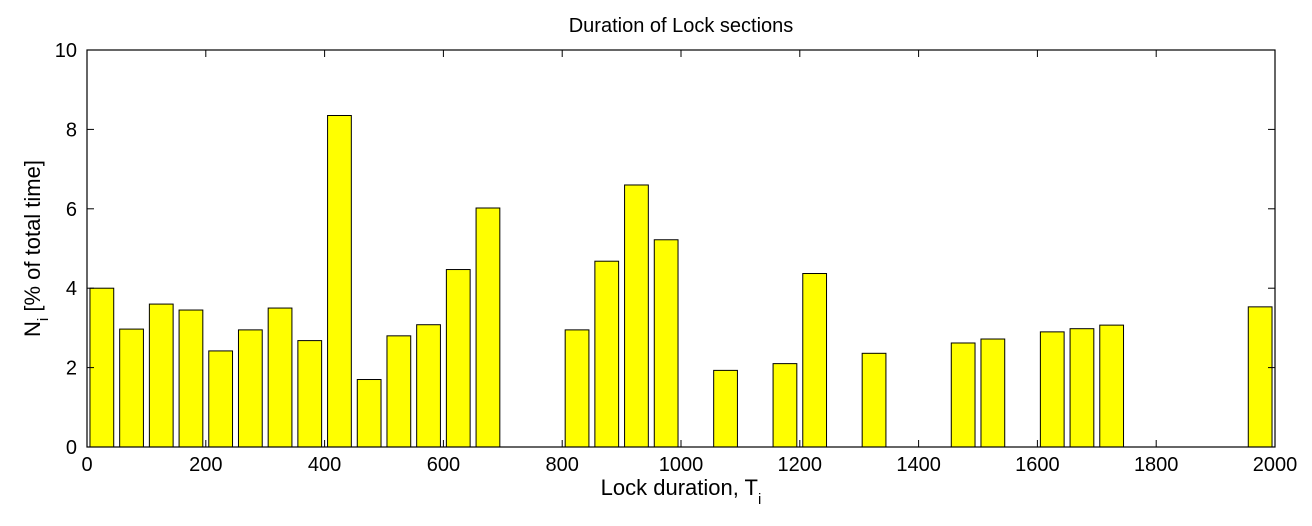 This screenshot has width=1312, height=526. I want to click on x-tick-label: 1200, so click(800, 465).